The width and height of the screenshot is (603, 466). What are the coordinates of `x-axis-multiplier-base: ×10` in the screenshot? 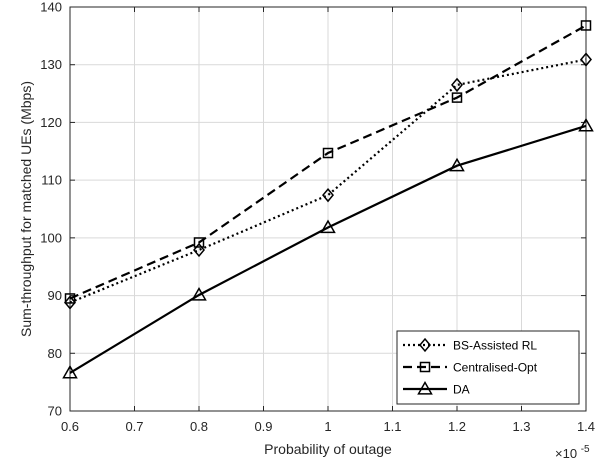 It's located at (566, 453).